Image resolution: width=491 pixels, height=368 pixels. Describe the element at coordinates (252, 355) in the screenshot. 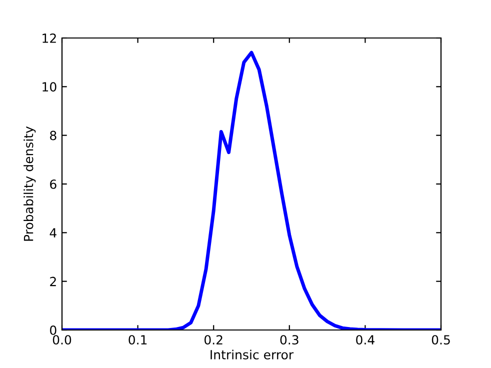

I see `x-axis-title: Intrinsic error` at that location.